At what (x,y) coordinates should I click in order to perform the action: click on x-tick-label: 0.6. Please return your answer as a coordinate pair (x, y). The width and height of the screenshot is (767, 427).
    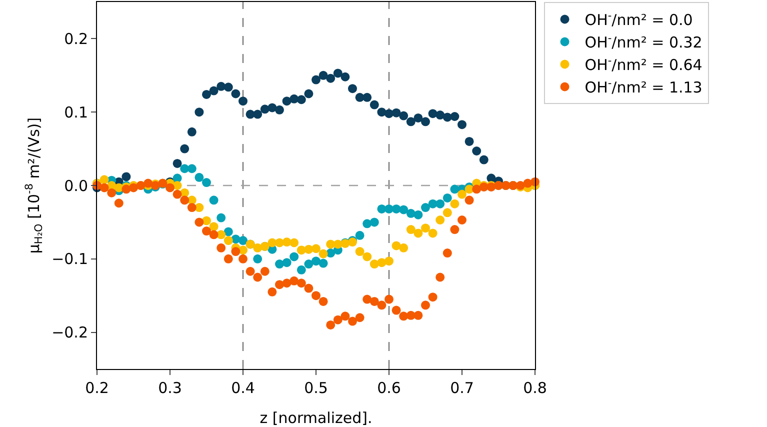
    Looking at the image, I should click on (389, 388).